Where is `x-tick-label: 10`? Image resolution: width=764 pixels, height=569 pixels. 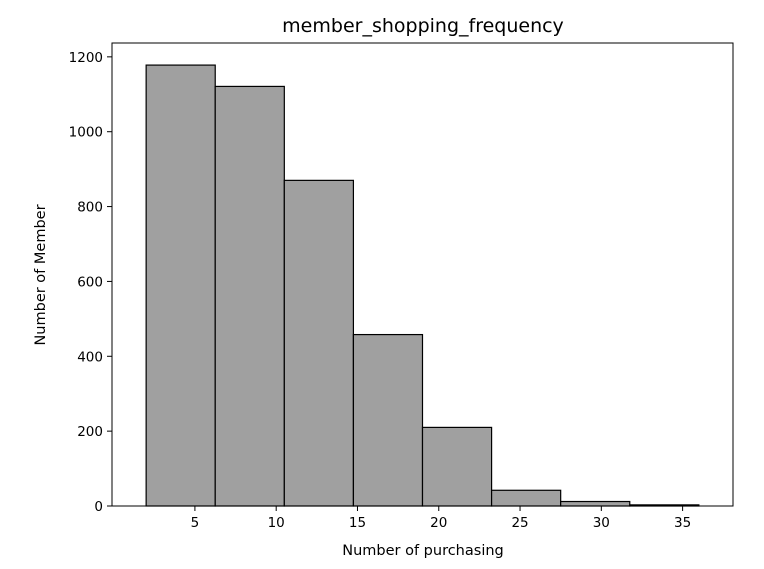 x-tick-label: 10 is located at coordinates (276, 523).